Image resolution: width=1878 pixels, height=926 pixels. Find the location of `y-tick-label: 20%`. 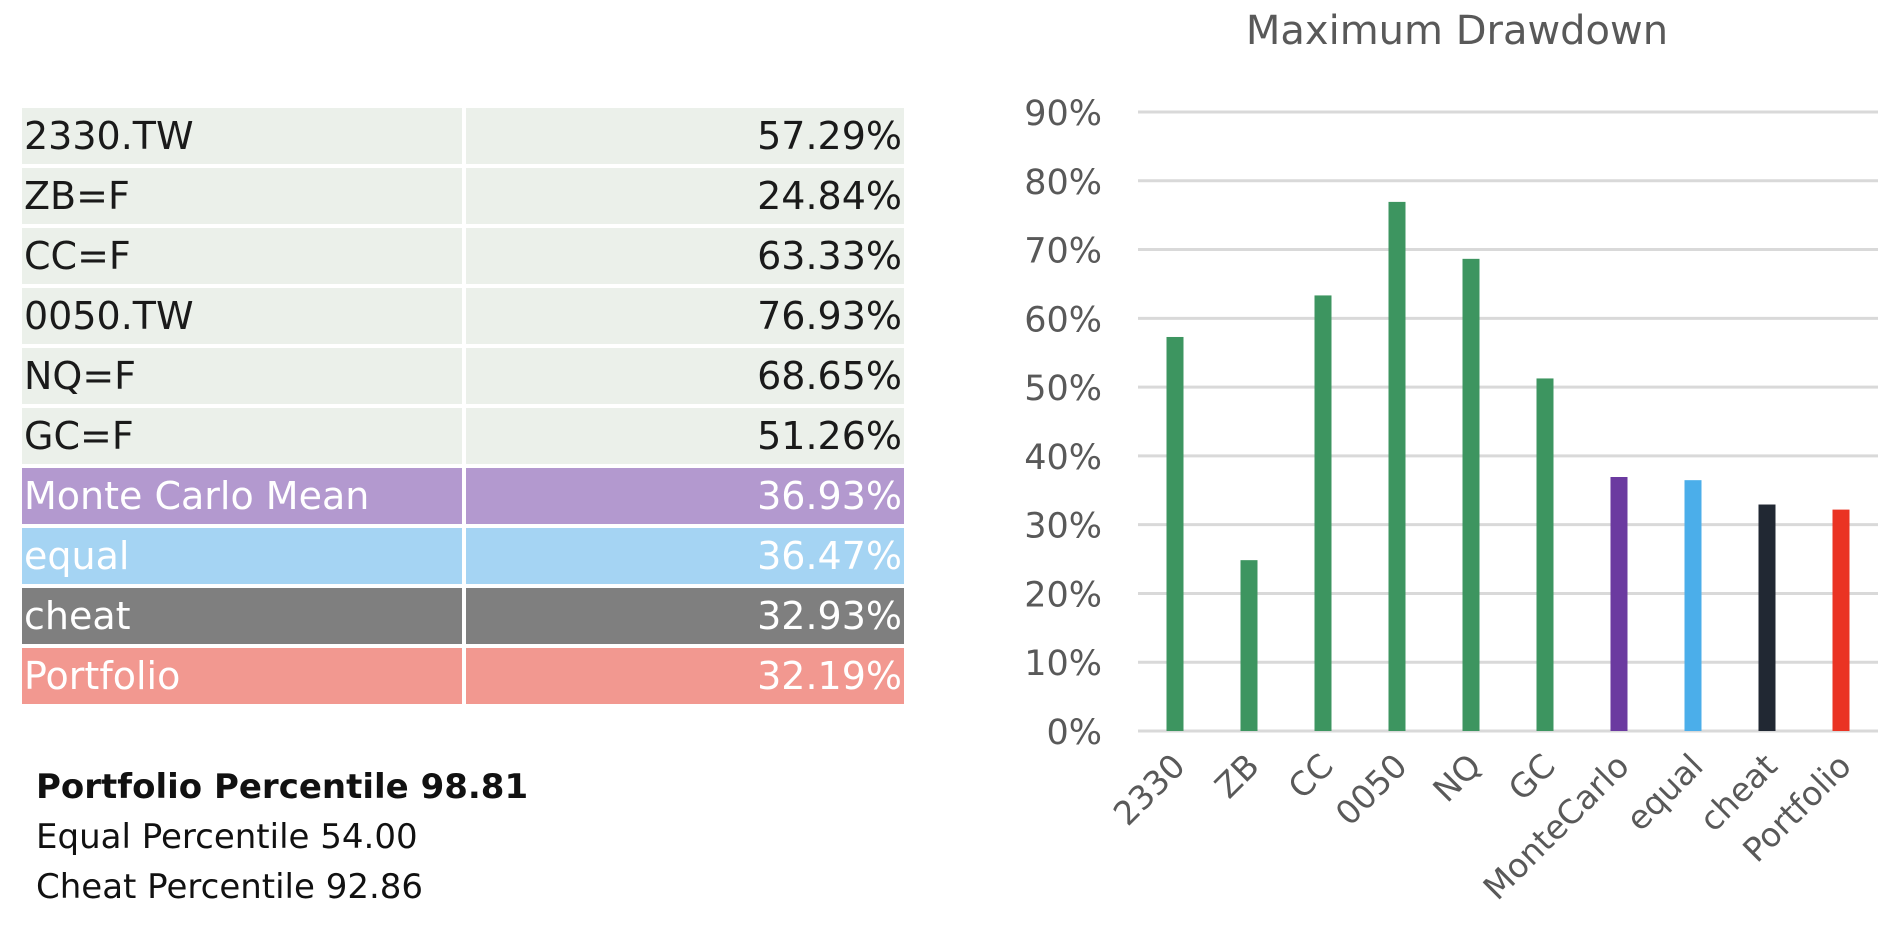

y-tick-label: 20% is located at coordinates (1063, 595).